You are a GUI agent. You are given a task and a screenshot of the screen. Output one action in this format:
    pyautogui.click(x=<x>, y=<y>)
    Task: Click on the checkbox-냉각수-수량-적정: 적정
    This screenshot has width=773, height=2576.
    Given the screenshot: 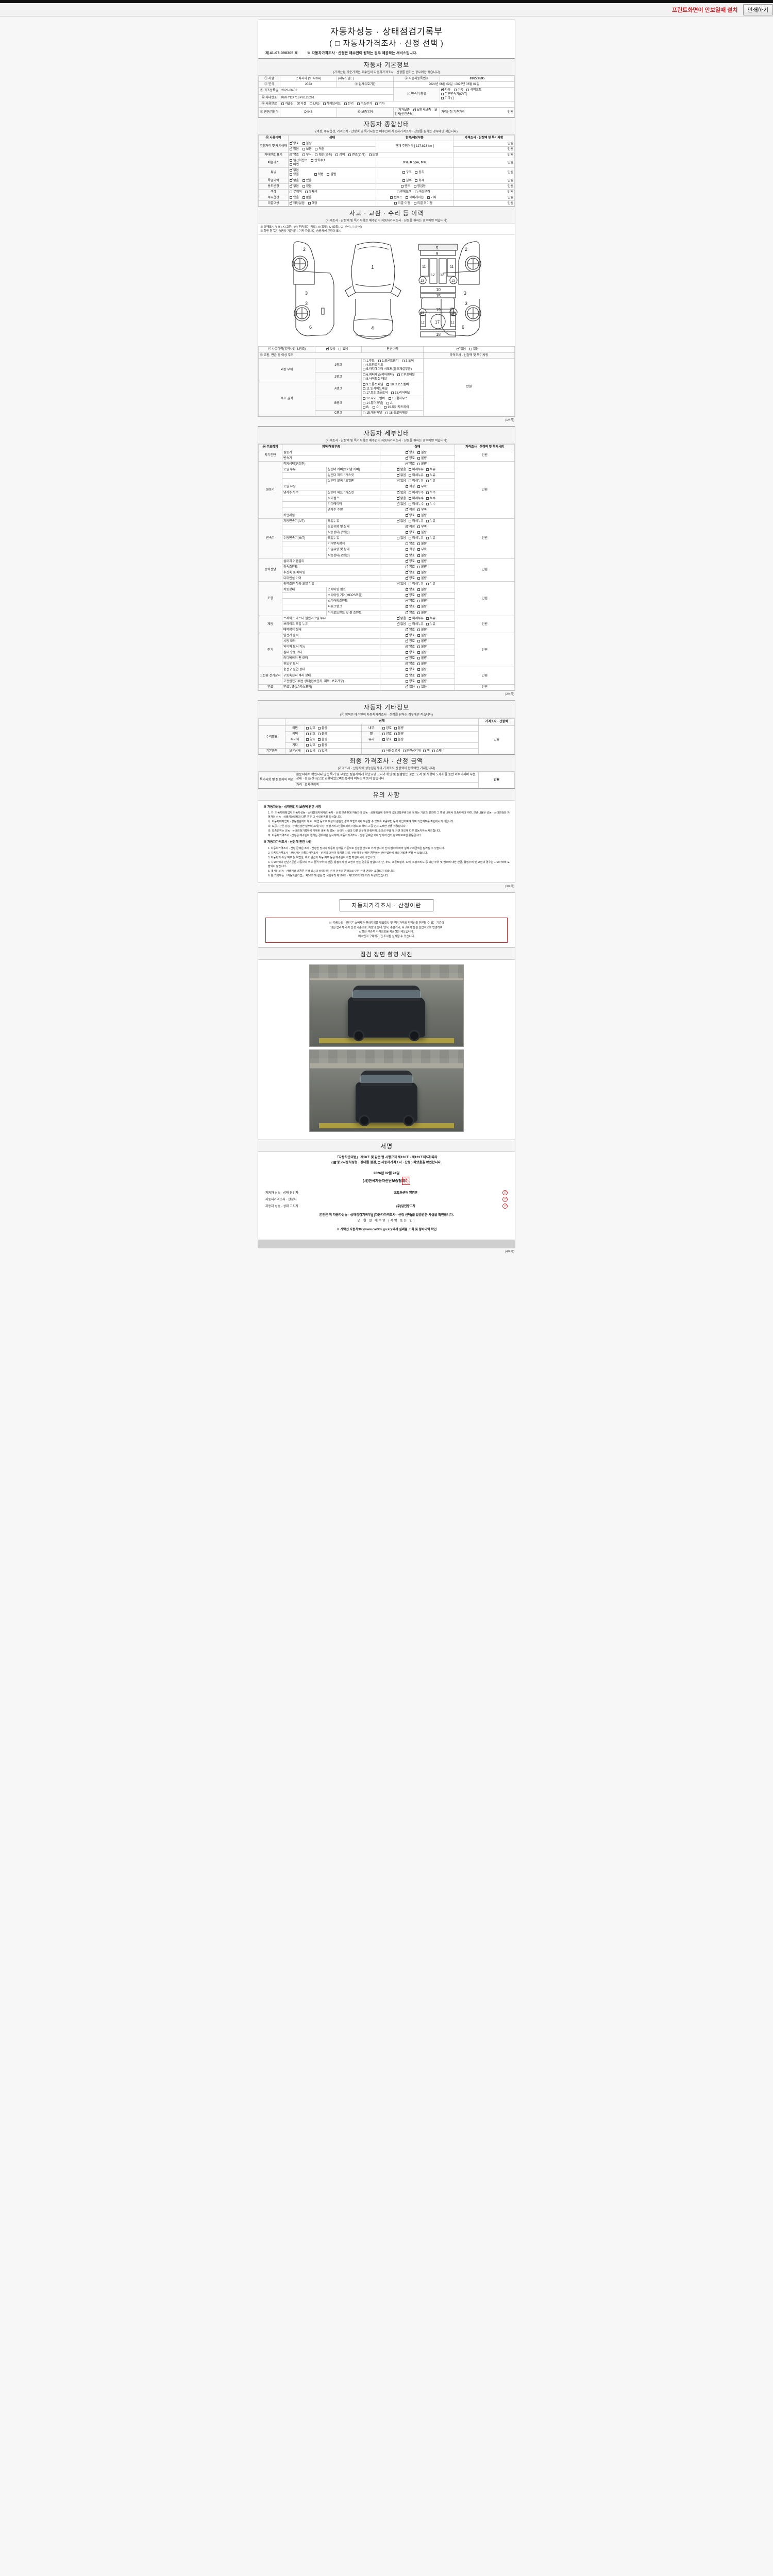 What is the action you would take?
    pyautogui.click(x=410, y=509)
    